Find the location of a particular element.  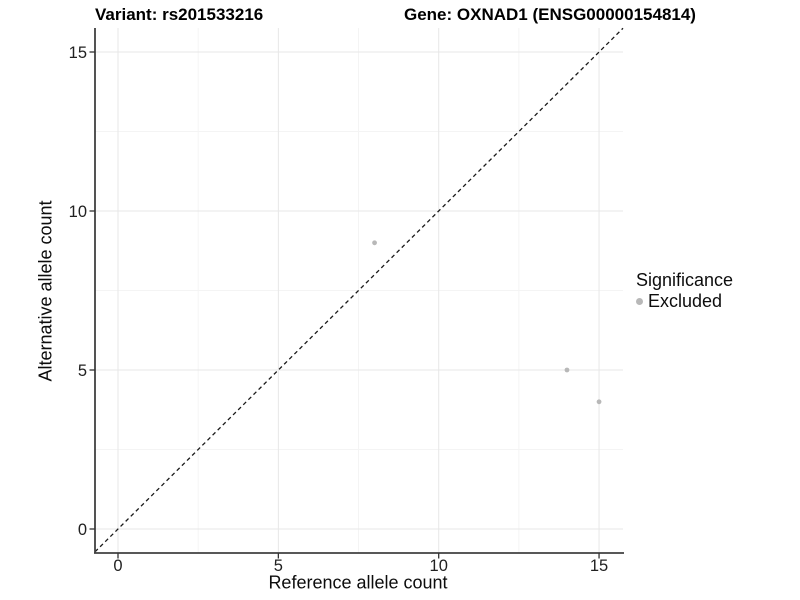

x-axis-title: Reference allele count is located at coordinates (358, 582).